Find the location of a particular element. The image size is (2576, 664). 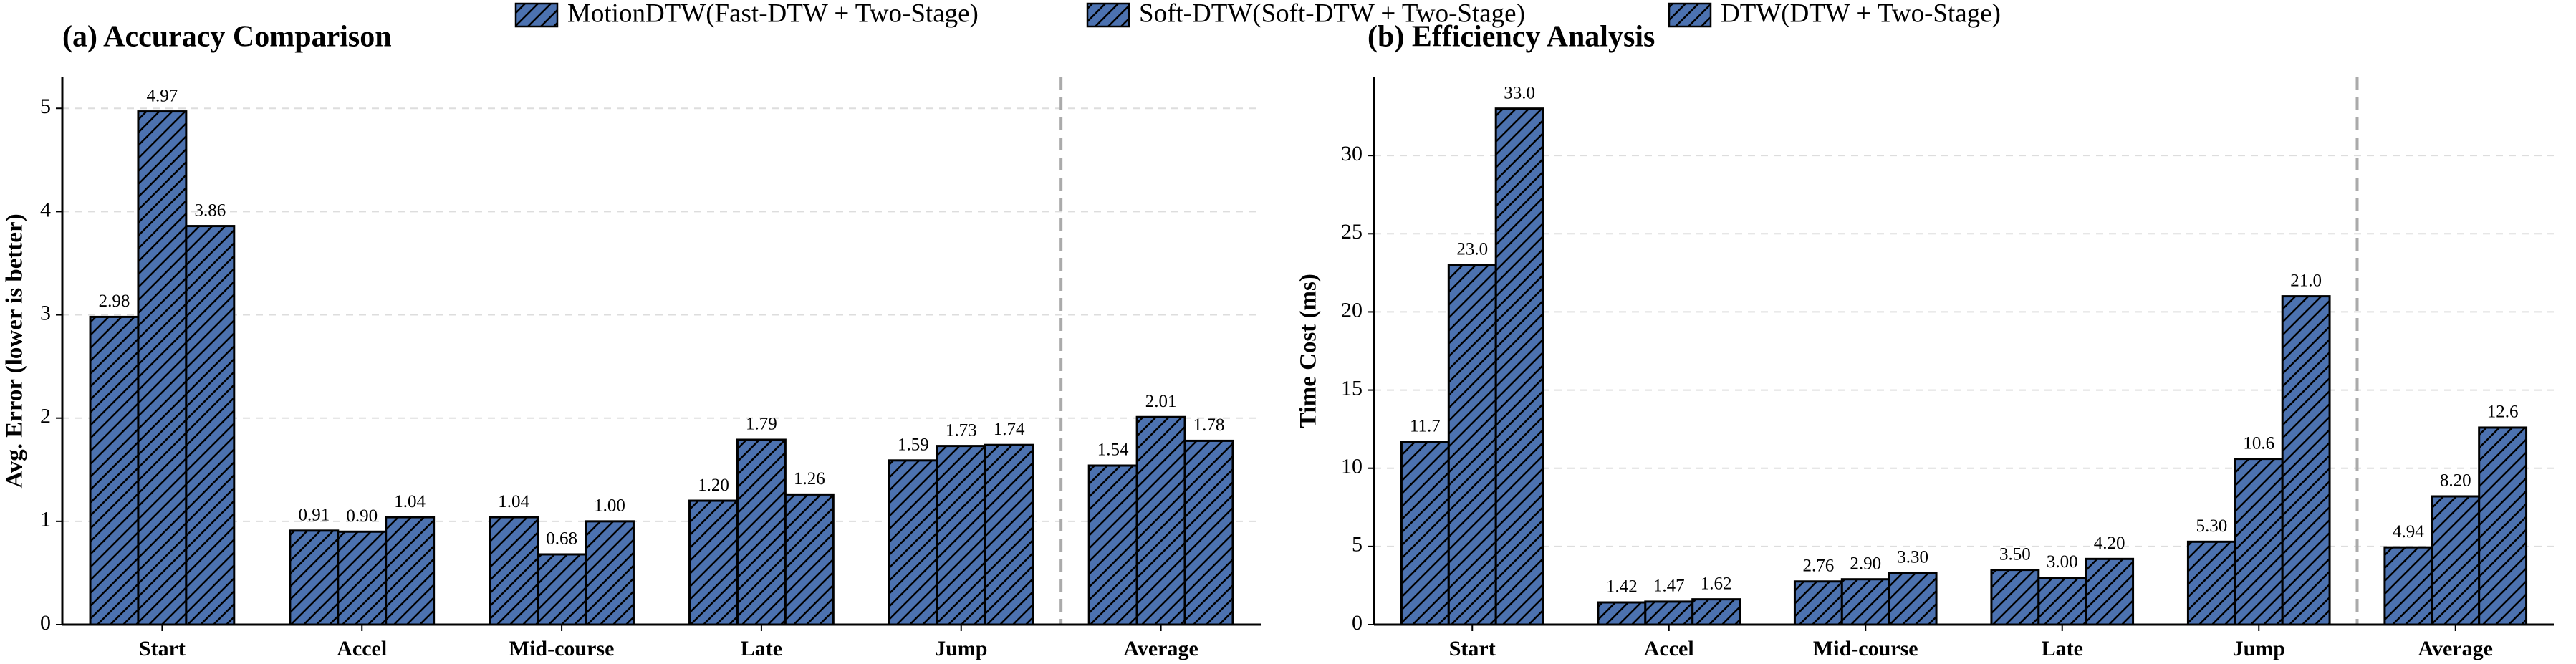

value-label: 1.04 is located at coordinates (410, 501).